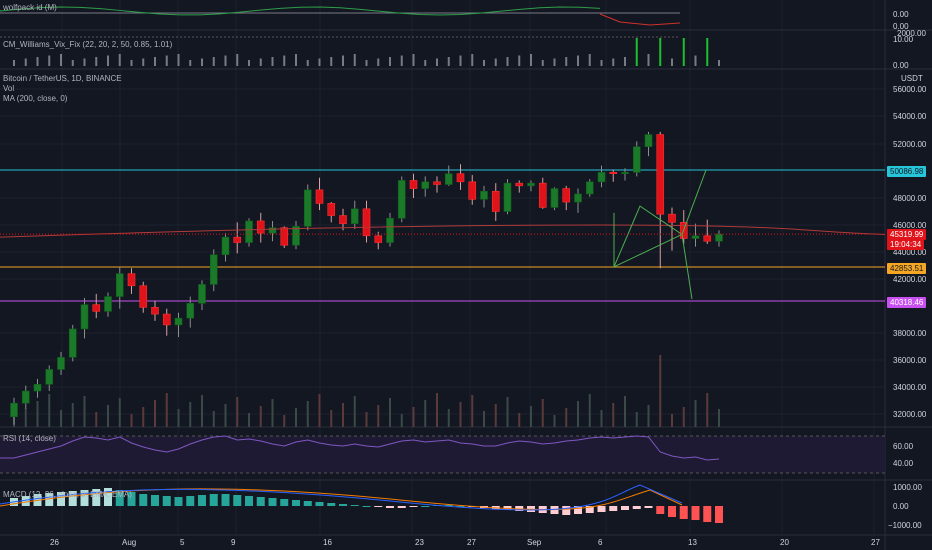 The image size is (932, 550). Describe the element at coordinates (9, 88) in the screenshot. I see `volume-title: Vol` at that location.